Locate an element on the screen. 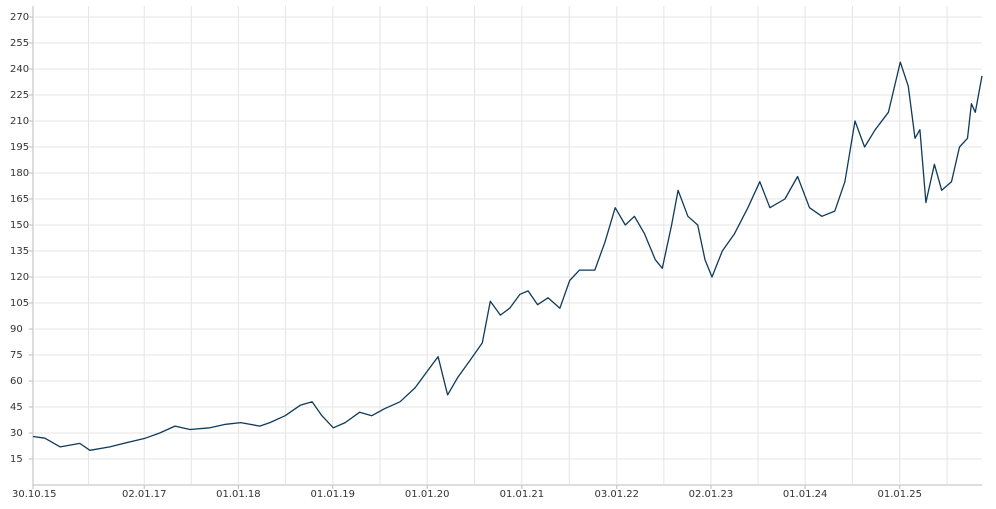  y-tick-label: 15 is located at coordinates (16, 459).